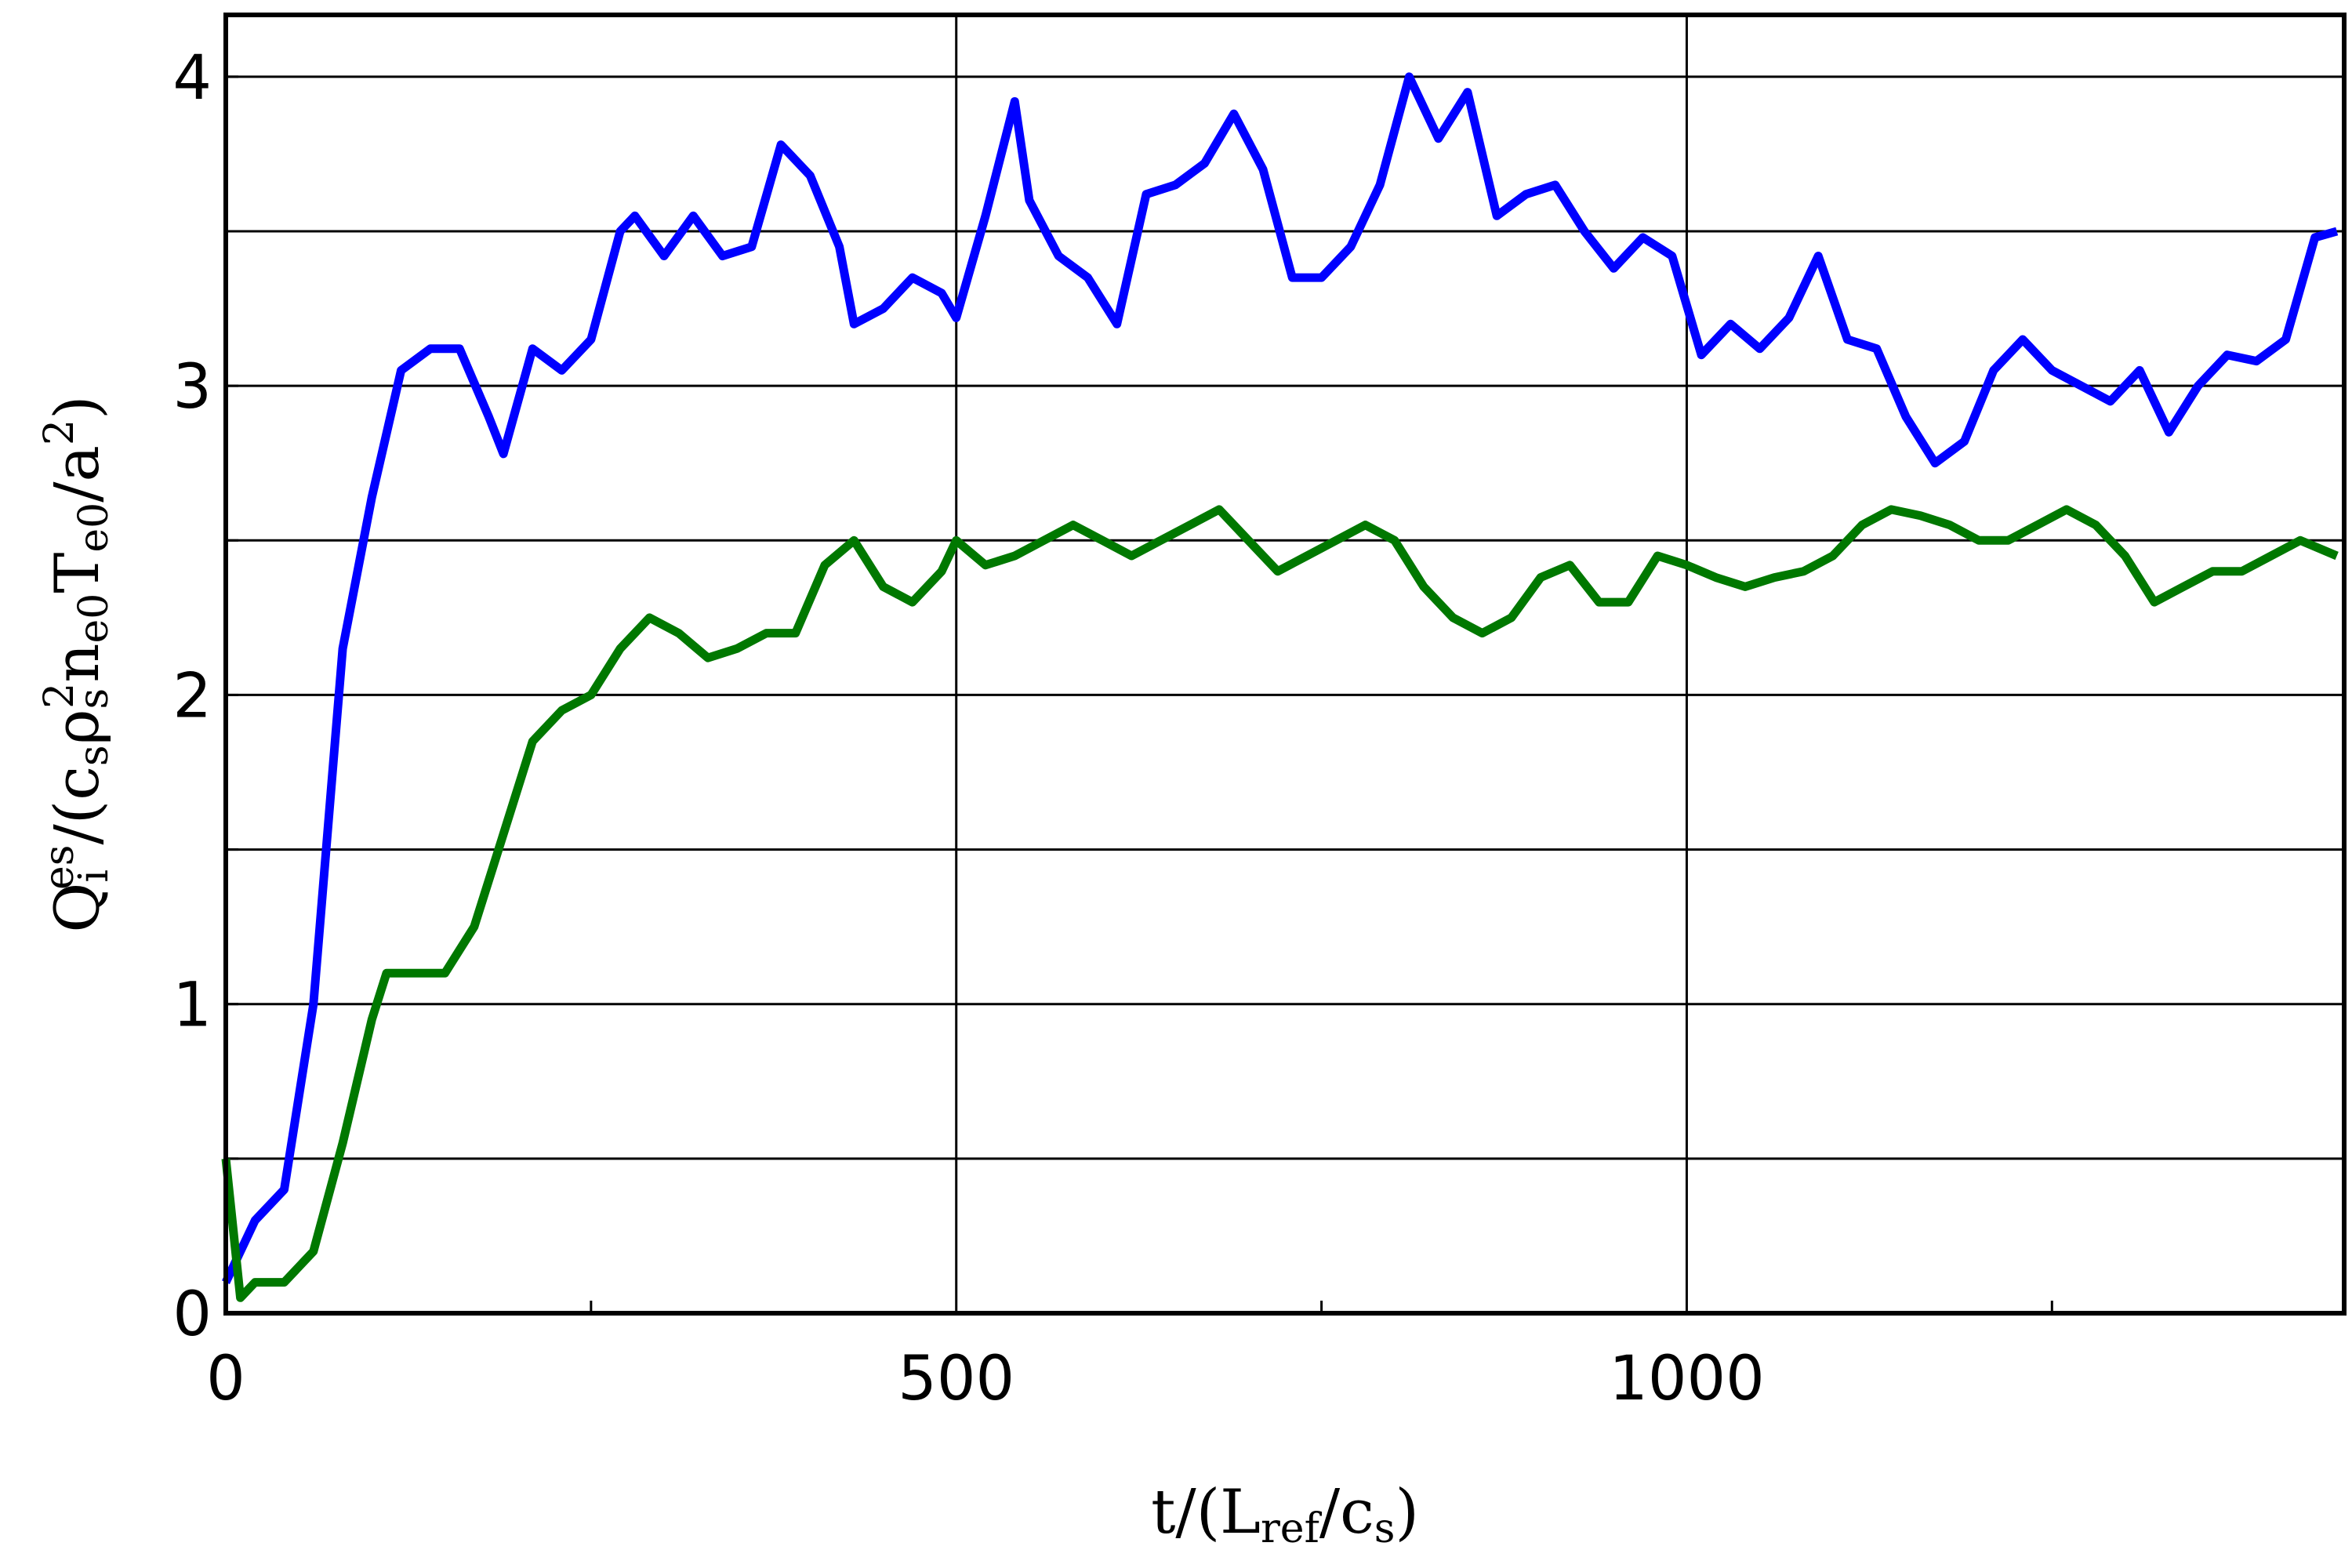 This screenshot has height=1568, width=2352. What do you see at coordinates (1292, 1528) in the screenshot?
I see `label-part: ref` at bounding box center [1292, 1528].